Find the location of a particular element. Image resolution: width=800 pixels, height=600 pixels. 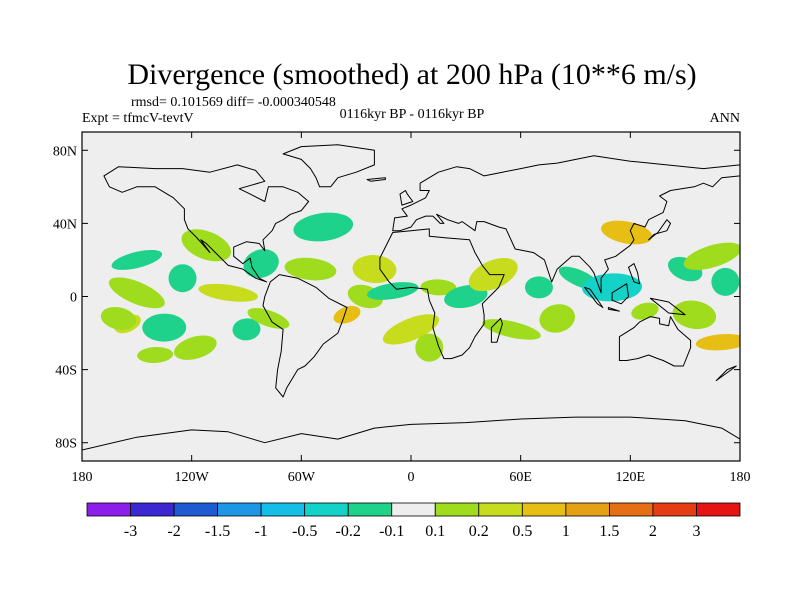

stats-label: rmsd= 0.101569 diff= -0.000340548 is located at coordinates (233, 102).